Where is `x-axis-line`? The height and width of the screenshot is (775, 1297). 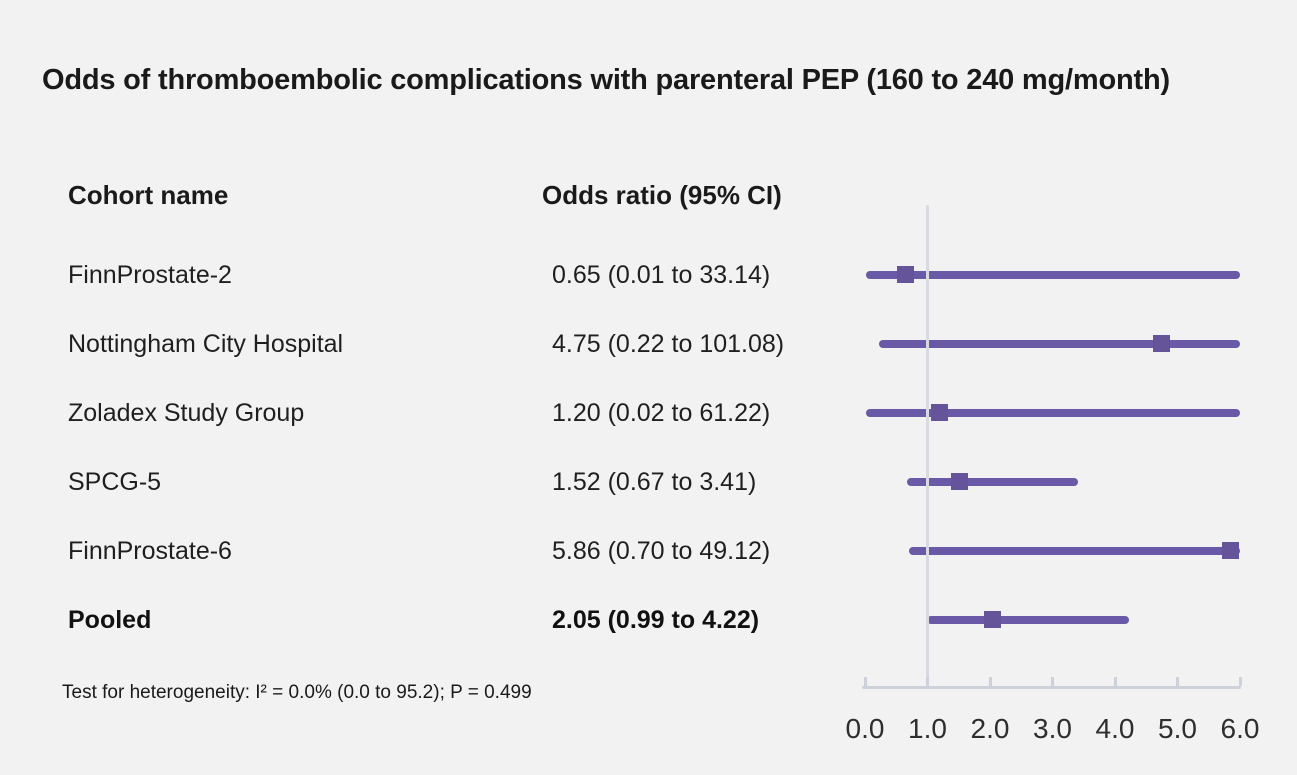
x-axis-line is located at coordinates (1051, 687).